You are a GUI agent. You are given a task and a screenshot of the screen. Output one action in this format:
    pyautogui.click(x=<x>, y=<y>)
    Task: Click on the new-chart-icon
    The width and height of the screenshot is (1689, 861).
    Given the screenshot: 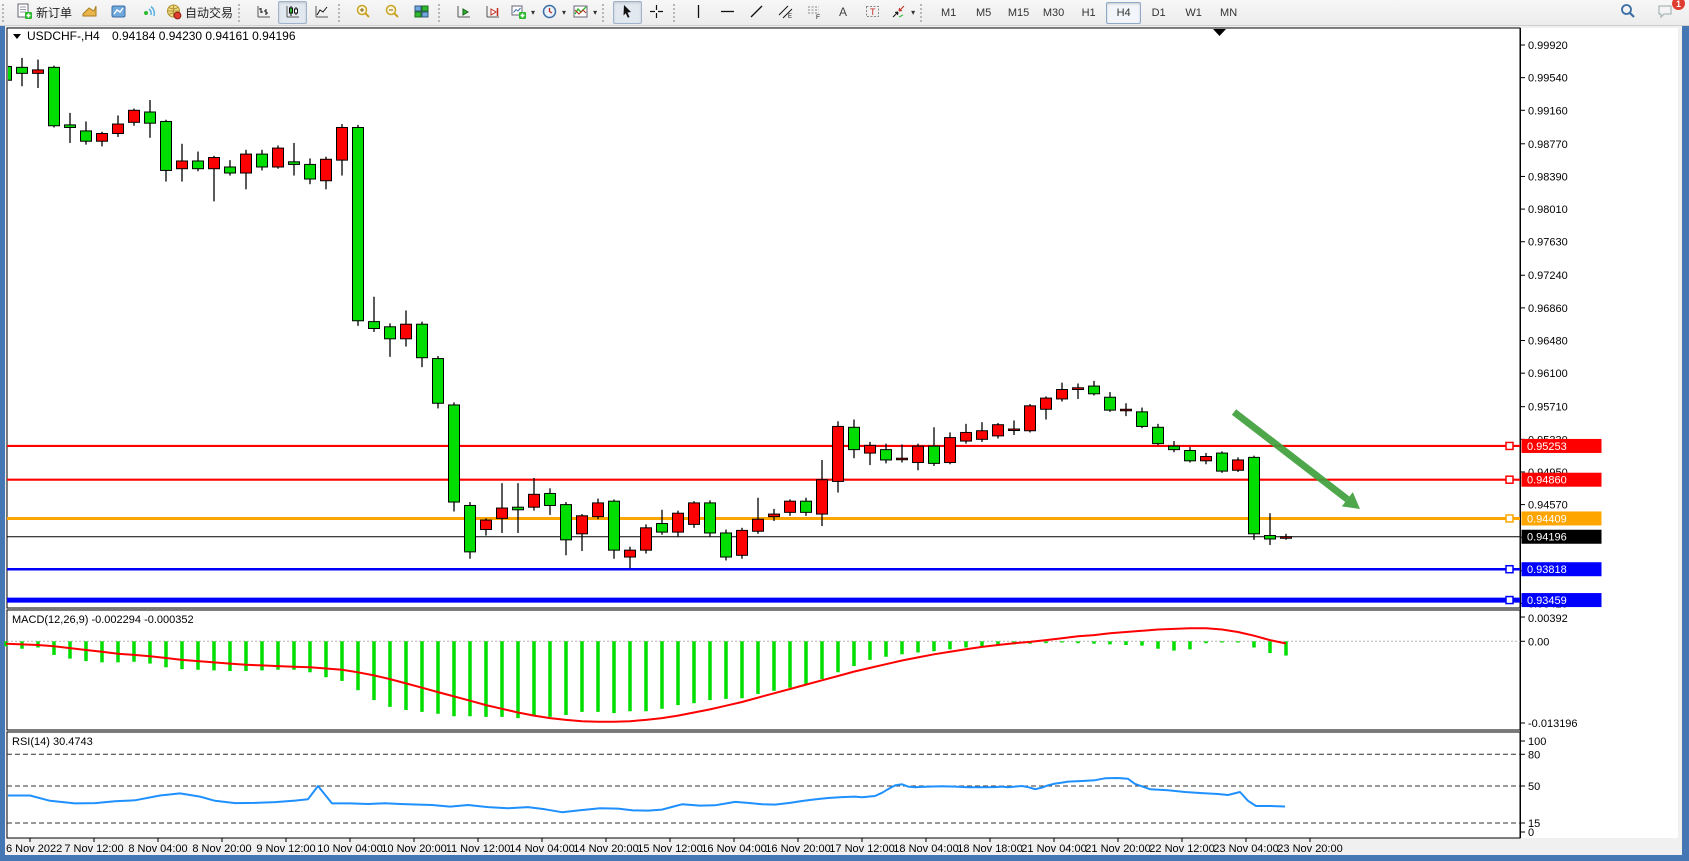 What is the action you would take?
    pyautogui.click(x=518, y=13)
    